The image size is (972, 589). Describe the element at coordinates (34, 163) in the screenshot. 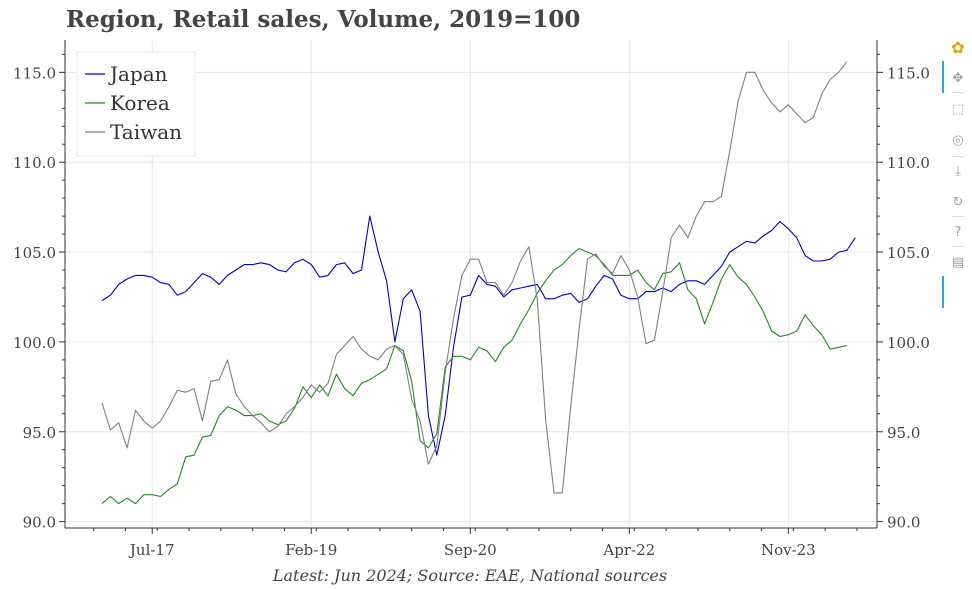

I see `y-tick-label-left: 110.0` at that location.